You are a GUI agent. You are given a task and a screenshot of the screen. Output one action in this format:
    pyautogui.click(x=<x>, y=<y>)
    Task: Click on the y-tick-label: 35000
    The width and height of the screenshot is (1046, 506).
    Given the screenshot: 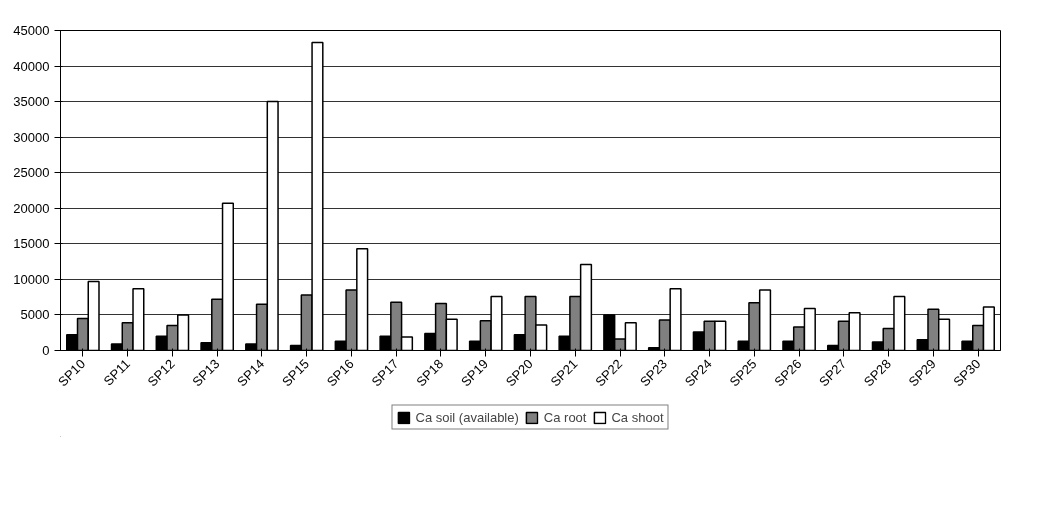 What is the action you would take?
    pyautogui.click(x=31, y=102)
    